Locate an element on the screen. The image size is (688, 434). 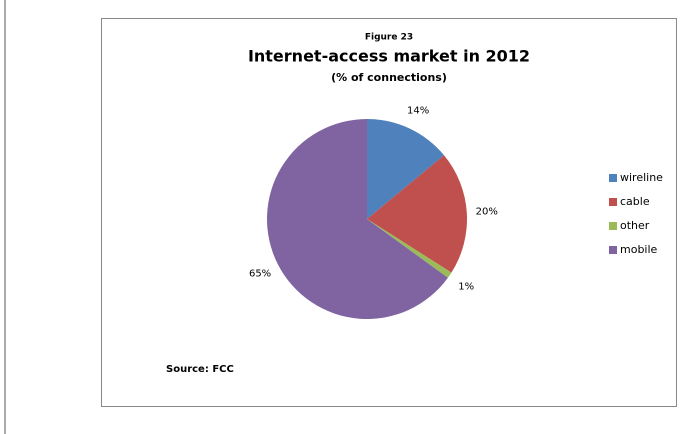
data-label: 1% is located at coordinates (466, 286).